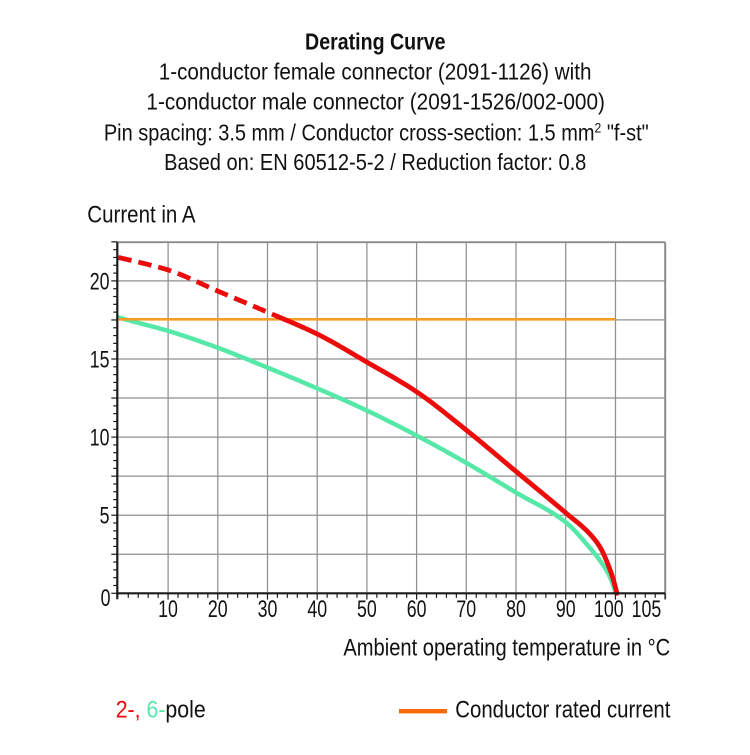 The image size is (750, 755). Describe the element at coordinates (105, 516) in the screenshot. I see `svg-text: 5` at that location.